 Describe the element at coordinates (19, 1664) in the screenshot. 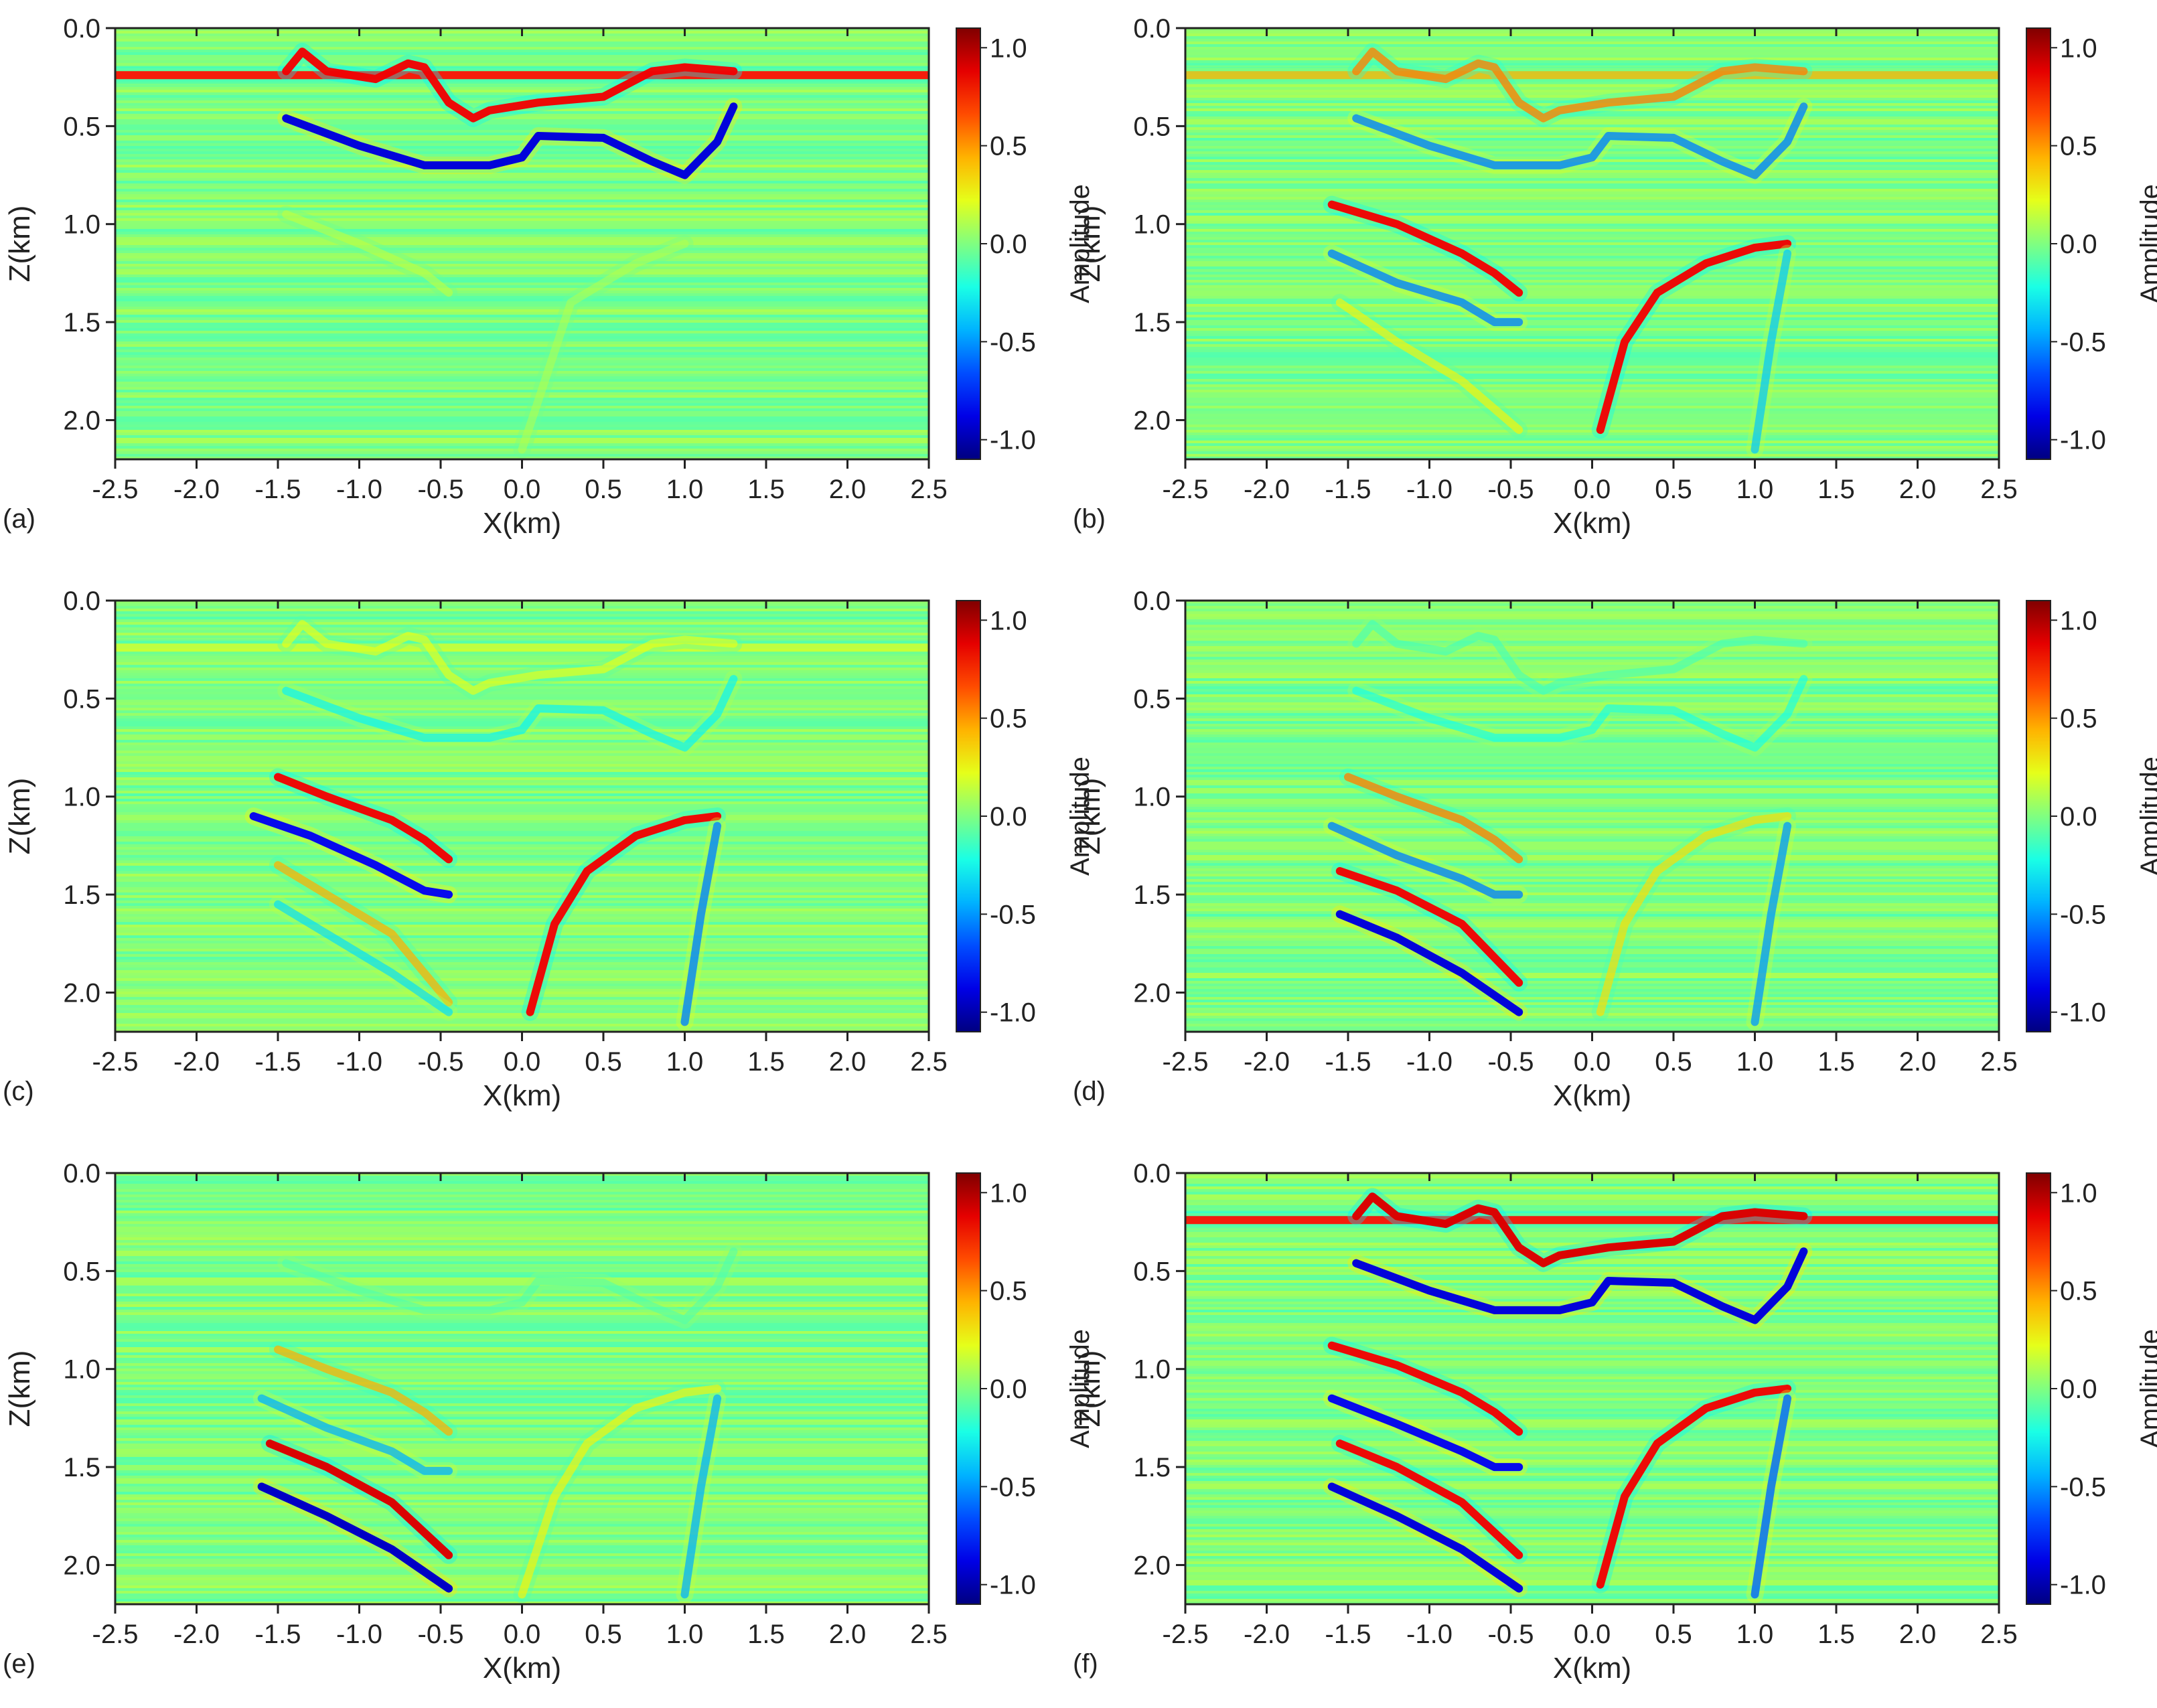

I see `panel-label: (e)` at that location.